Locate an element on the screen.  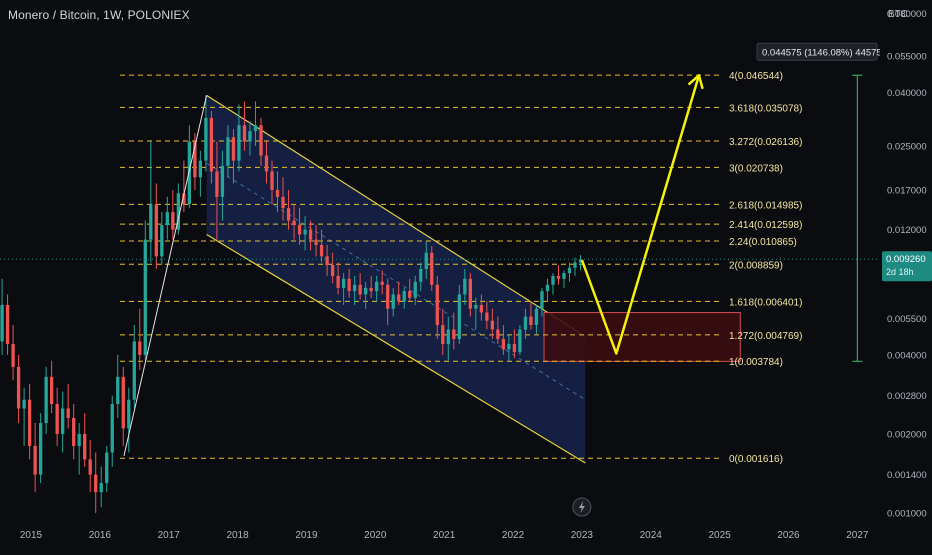
price-tick-label: 0.004000 is located at coordinates (907, 355).